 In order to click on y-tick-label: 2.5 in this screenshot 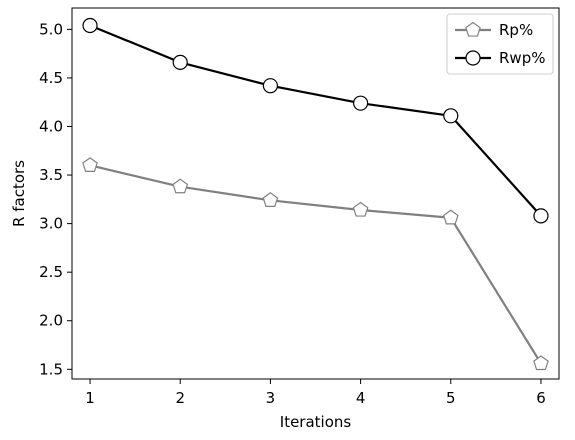, I will do `click(51, 272)`.